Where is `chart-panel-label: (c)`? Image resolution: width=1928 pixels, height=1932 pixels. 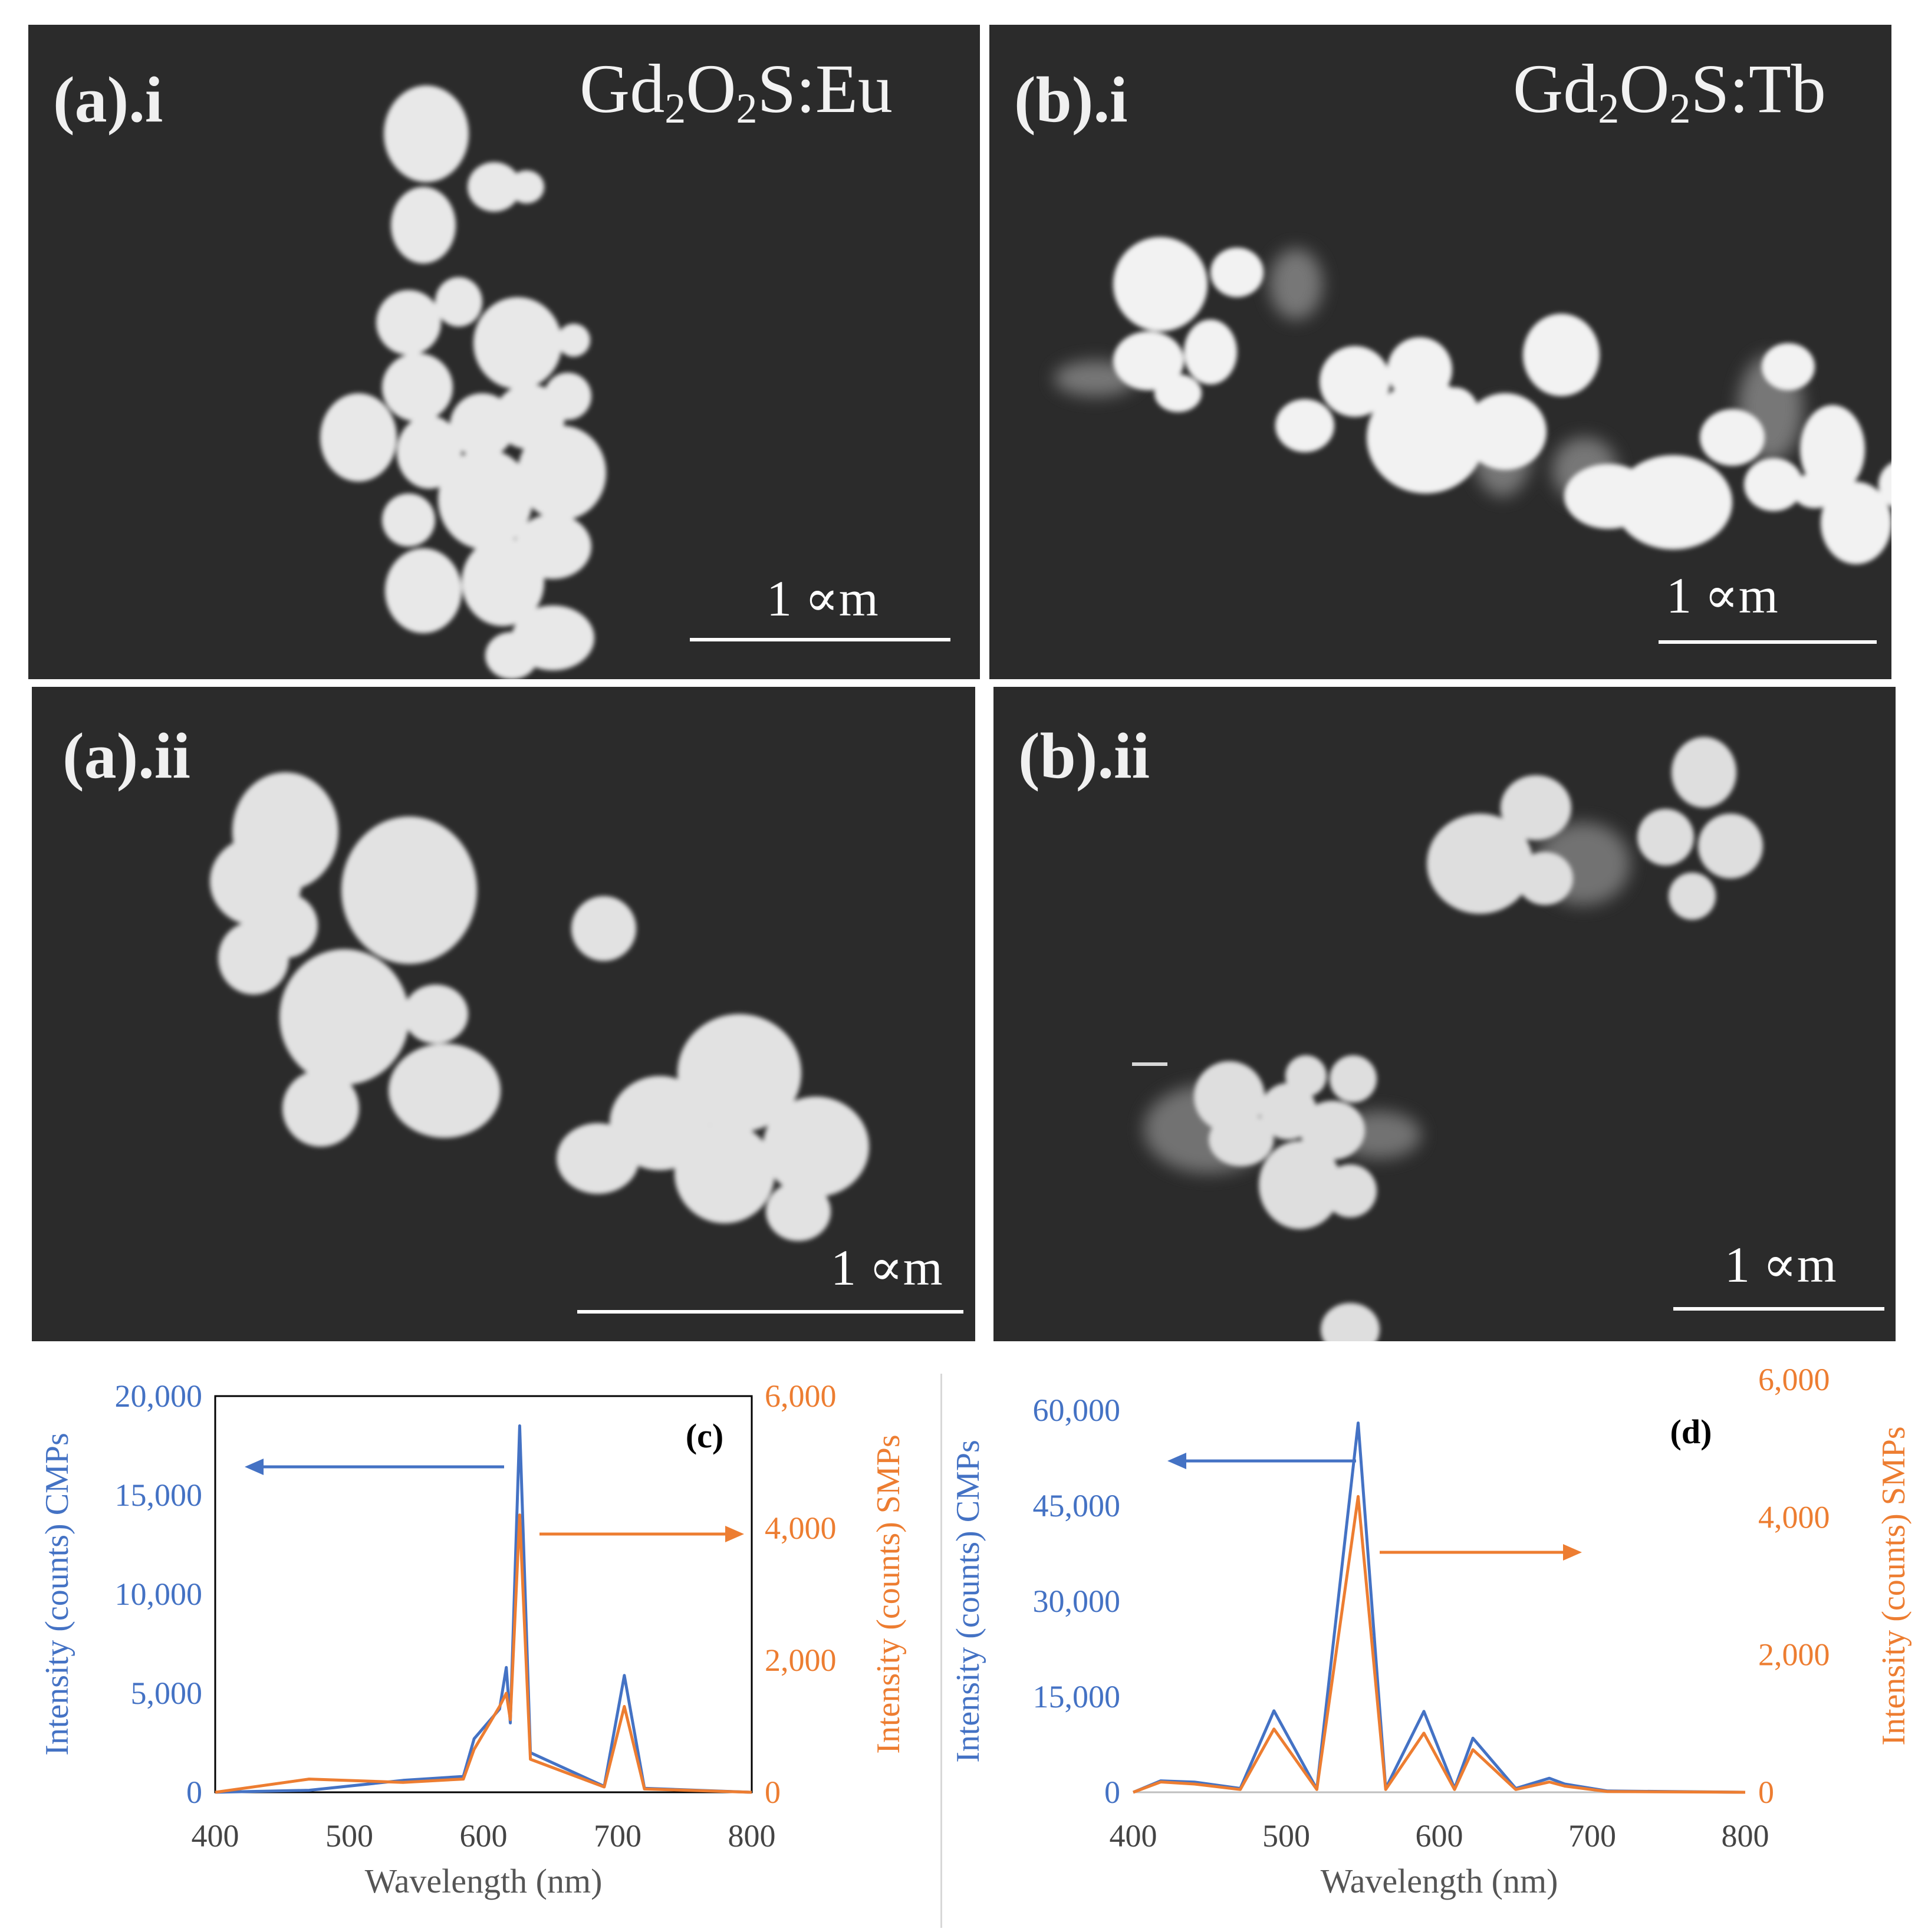 chart-panel-label: (c) is located at coordinates (704, 1436).